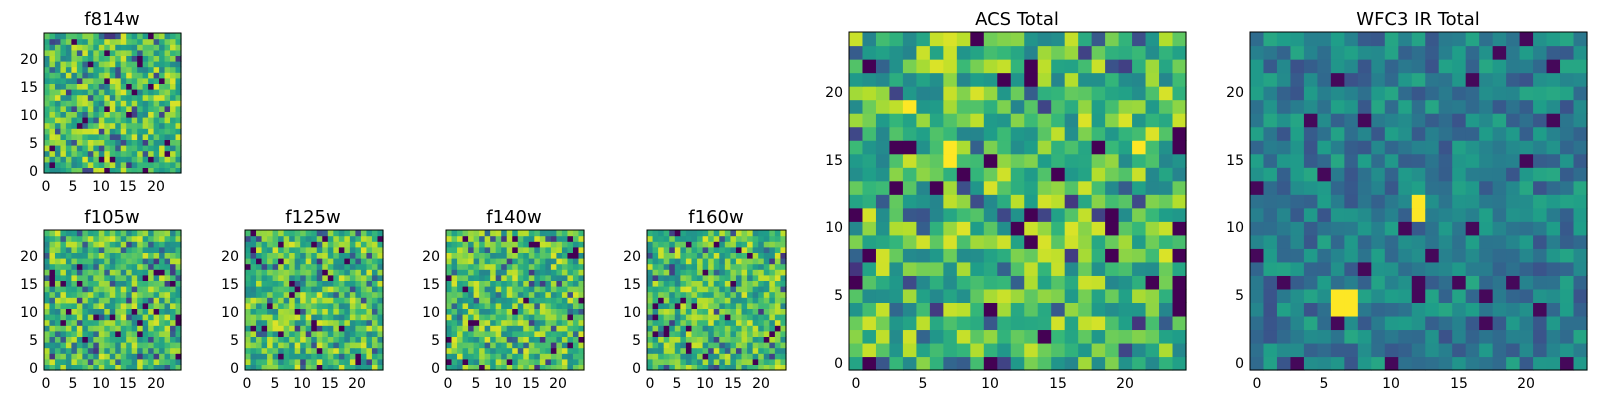 The image size is (1600, 400). I want to click on x-tick-label: 20, so click(558, 384).